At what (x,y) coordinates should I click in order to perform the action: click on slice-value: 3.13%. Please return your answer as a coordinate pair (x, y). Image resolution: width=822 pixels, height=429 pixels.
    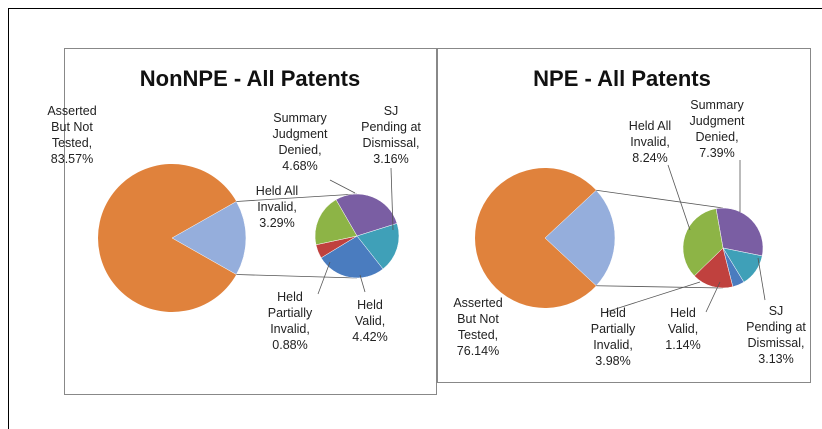
    Looking at the image, I should click on (776, 359).